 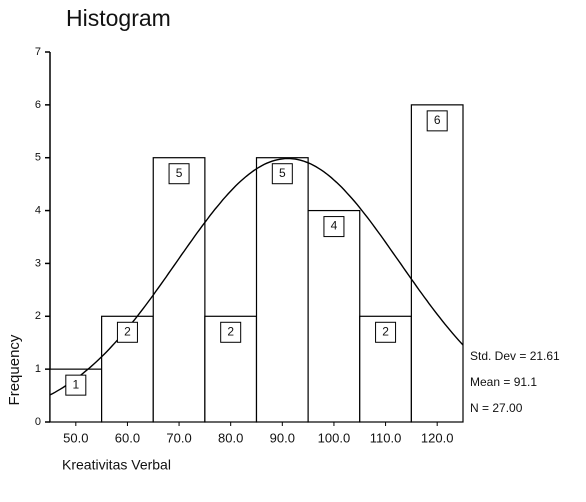 What do you see at coordinates (127, 437) in the screenshot?
I see `x-tick-label: 60.0` at bounding box center [127, 437].